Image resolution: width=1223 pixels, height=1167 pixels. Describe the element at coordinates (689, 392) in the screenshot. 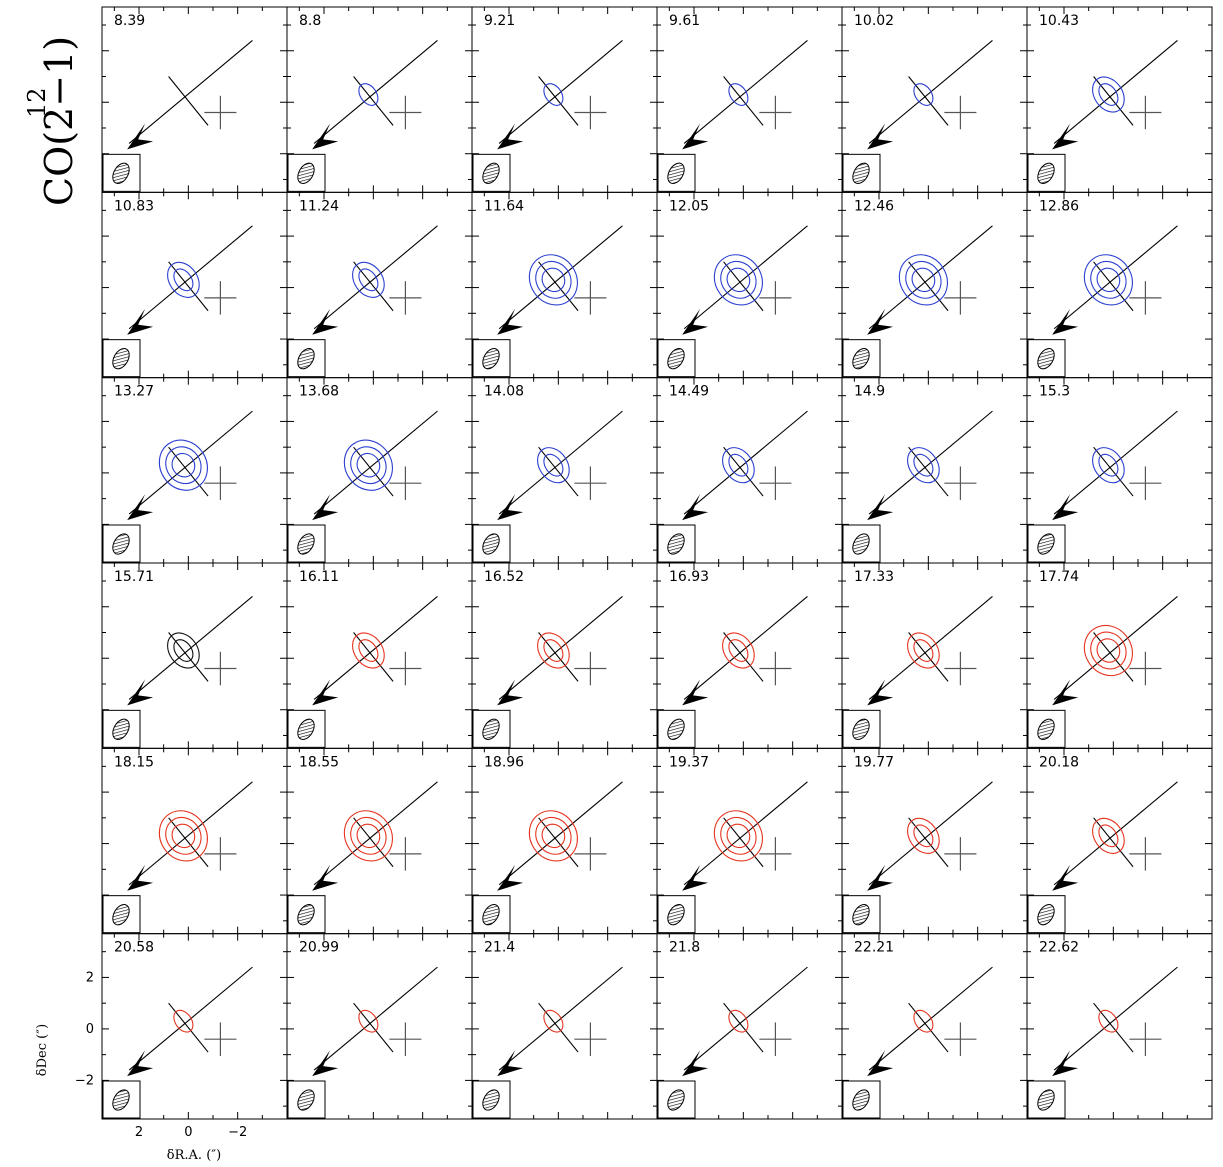

I see `channel-velocity-label: 14.49` at that location.